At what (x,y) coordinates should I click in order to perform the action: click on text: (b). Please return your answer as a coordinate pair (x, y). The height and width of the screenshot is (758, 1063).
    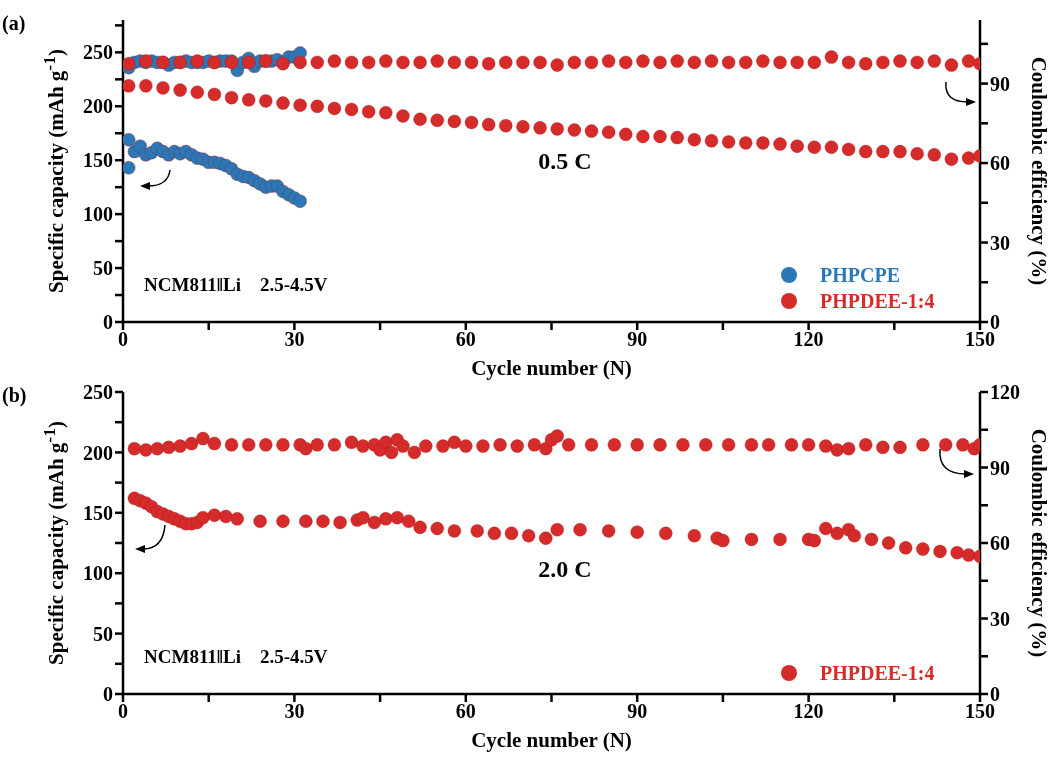
    Looking at the image, I should click on (14, 395).